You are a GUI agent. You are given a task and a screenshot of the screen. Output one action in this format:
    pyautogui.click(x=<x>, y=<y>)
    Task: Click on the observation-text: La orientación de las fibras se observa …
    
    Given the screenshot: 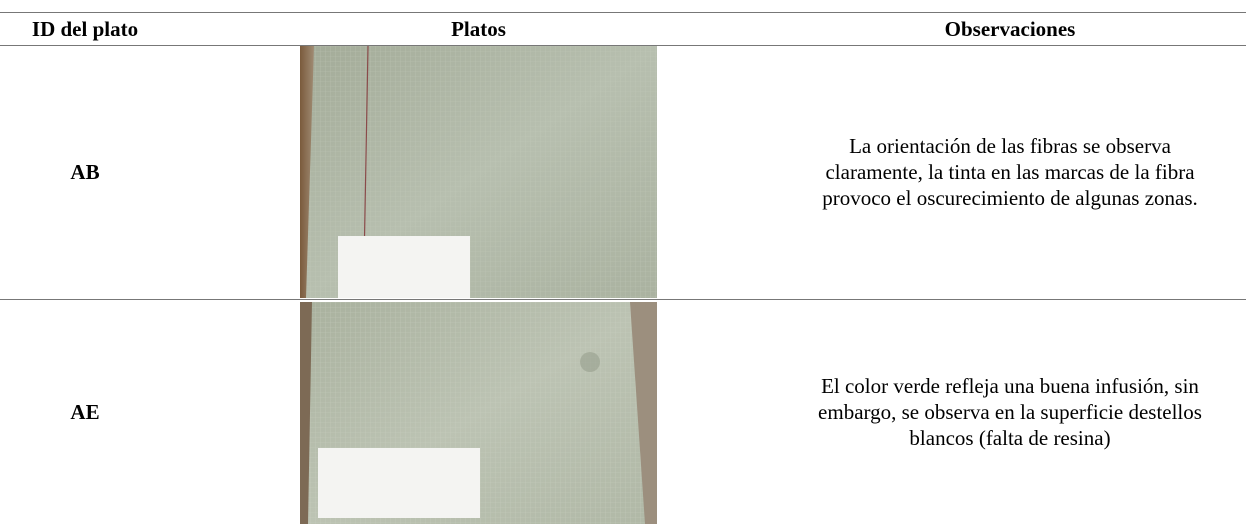 What is the action you would take?
    pyautogui.click(x=1010, y=172)
    